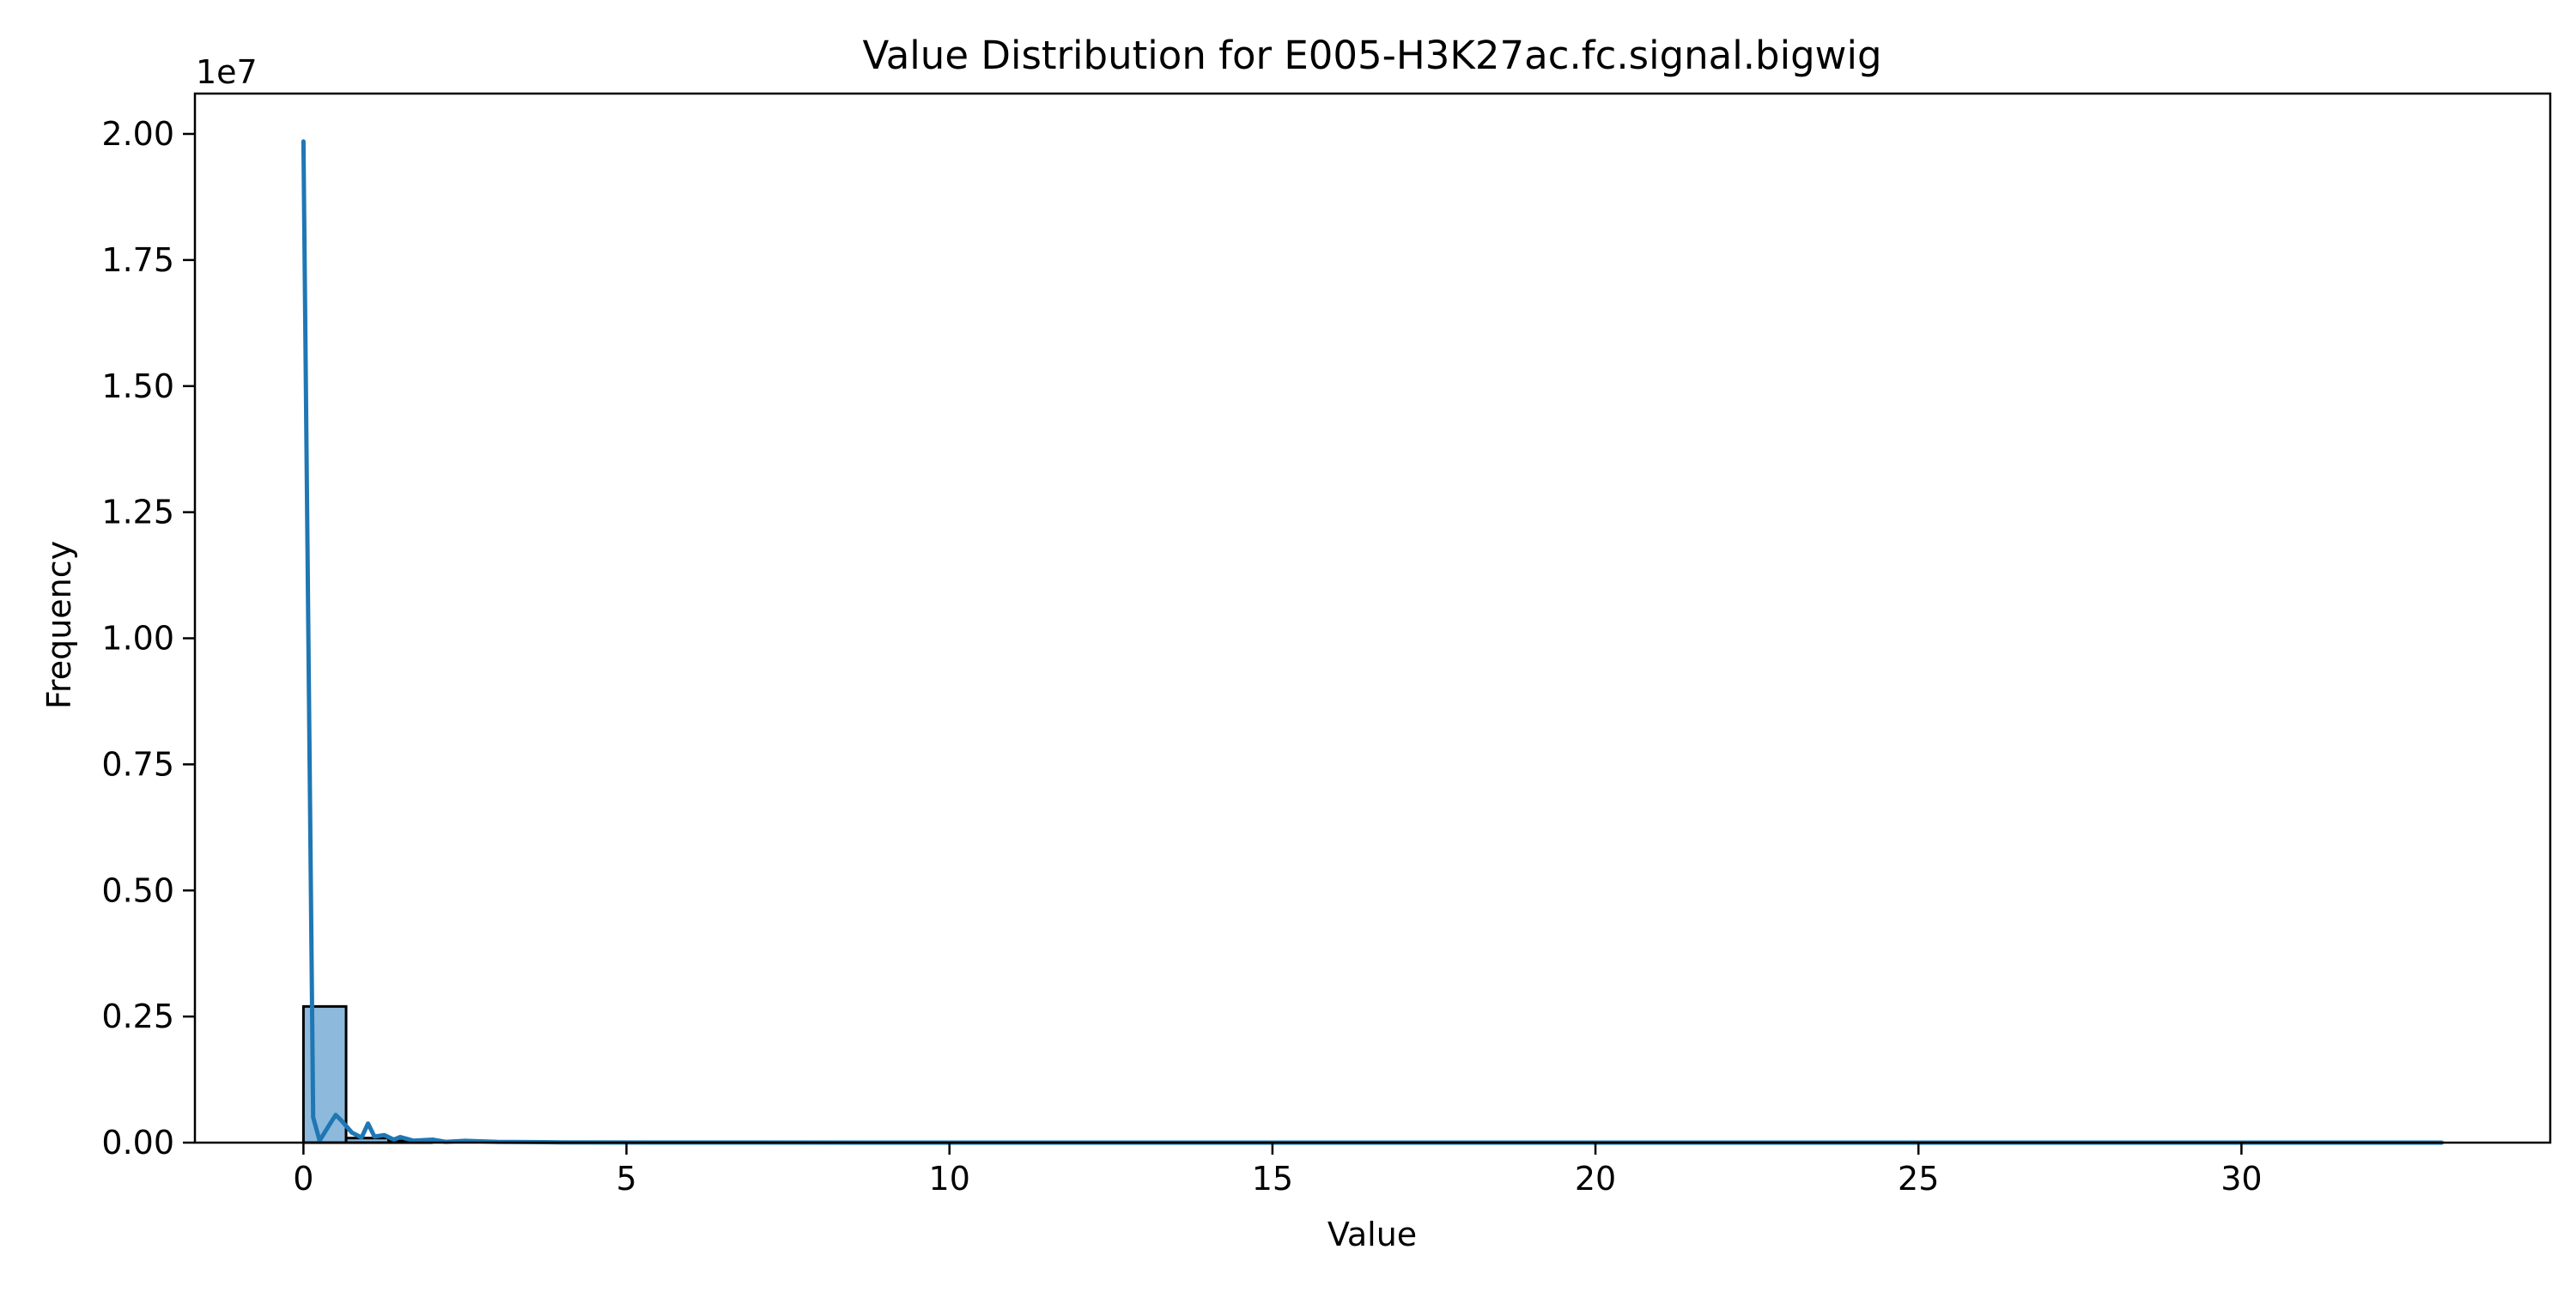  What do you see at coordinates (1372, 1234) in the screenshot?
I see `x-axis-label: Value` at bounding box center [1372, 1234].